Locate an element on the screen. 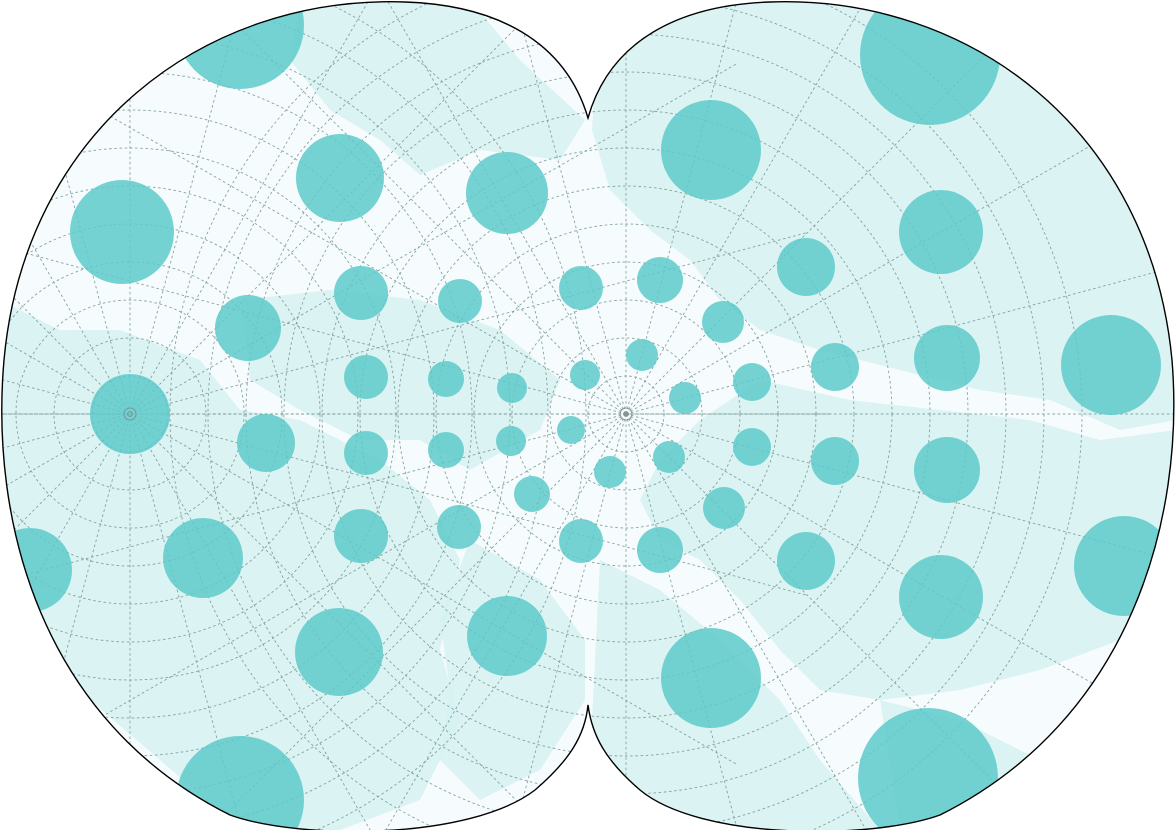 The image size is (1176, 830). pole-ring-right-outer is located at coordinates (626, 414).